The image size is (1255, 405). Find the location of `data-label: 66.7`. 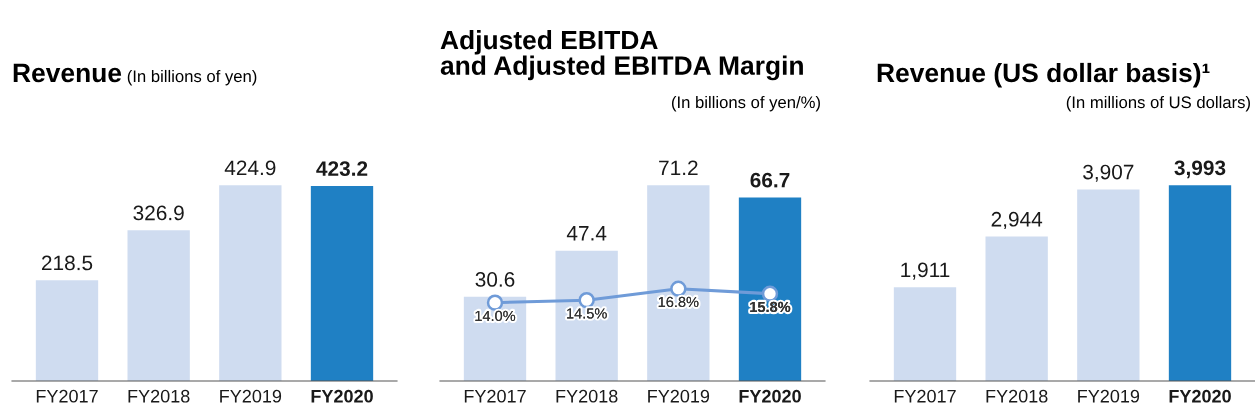

data-label: 66.7 is located at coordinates (770, 180).